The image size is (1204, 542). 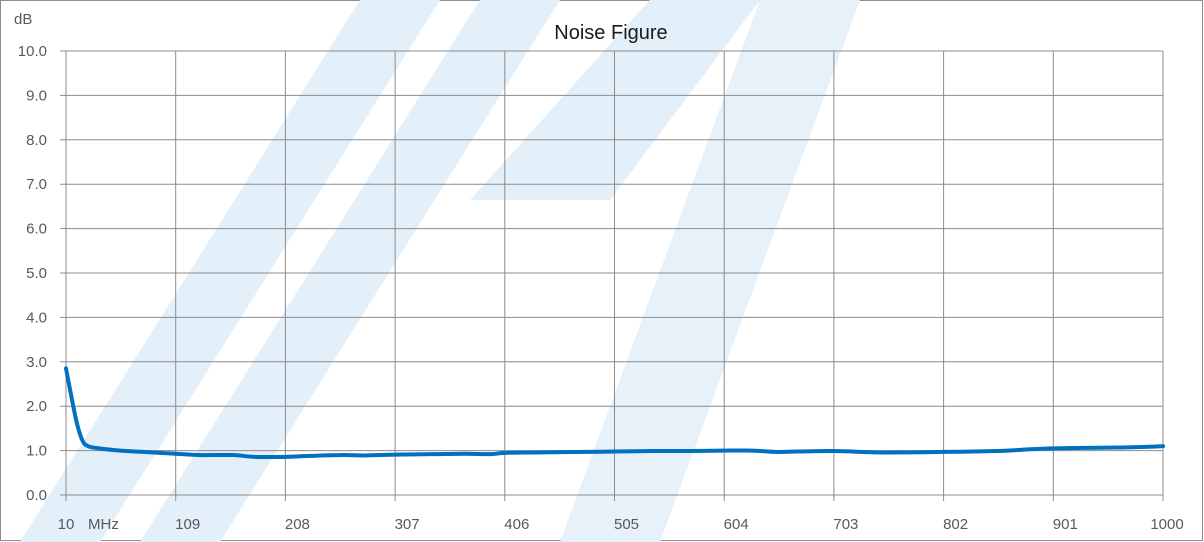 What do you see at coordinates (1065, 524) in the screenshot?
I see `x-tick-label: 901` at bounding box center [1065, 524].